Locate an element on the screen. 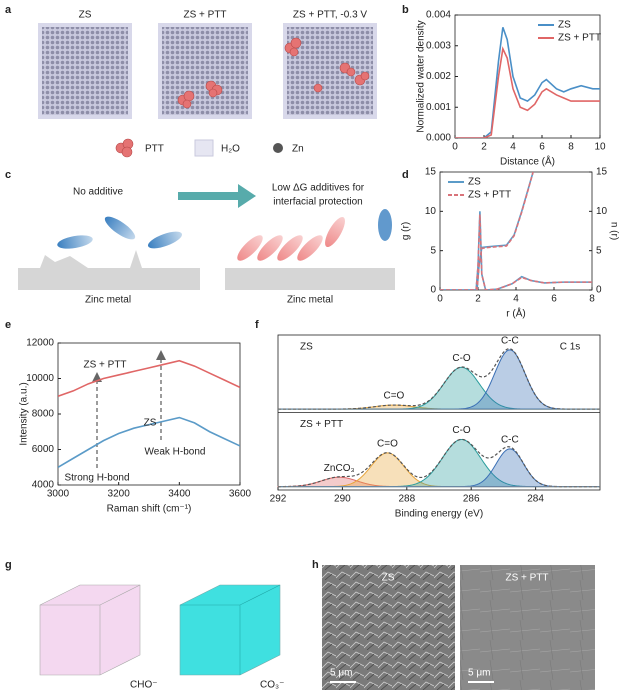 The height and width of the screenshot is (696, 630). panel-label: e is located at coordinates (8, 325).